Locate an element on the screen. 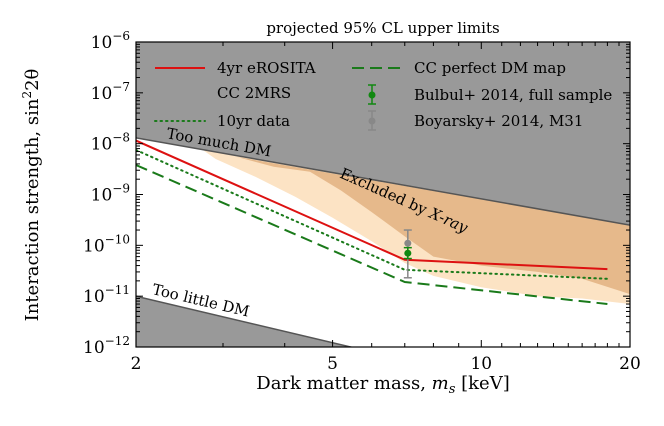 This screenshot has width=664, height=426. y-tick-label-1e-12: 10⁻¹² is located at coordinates (106, 346).